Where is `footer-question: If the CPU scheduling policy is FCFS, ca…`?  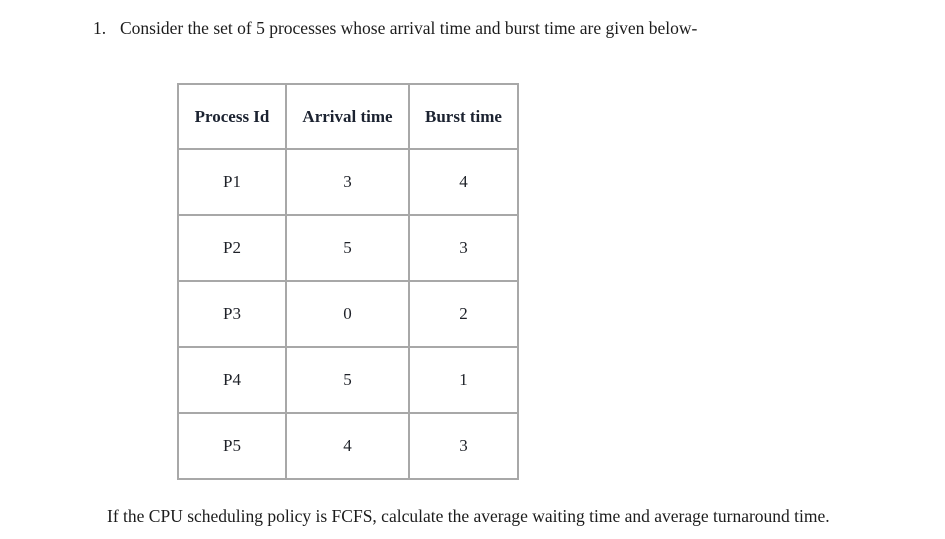 footer-question: If the CPU scheduling policy is FCFS, ca… is located at coordinates (468, 516).